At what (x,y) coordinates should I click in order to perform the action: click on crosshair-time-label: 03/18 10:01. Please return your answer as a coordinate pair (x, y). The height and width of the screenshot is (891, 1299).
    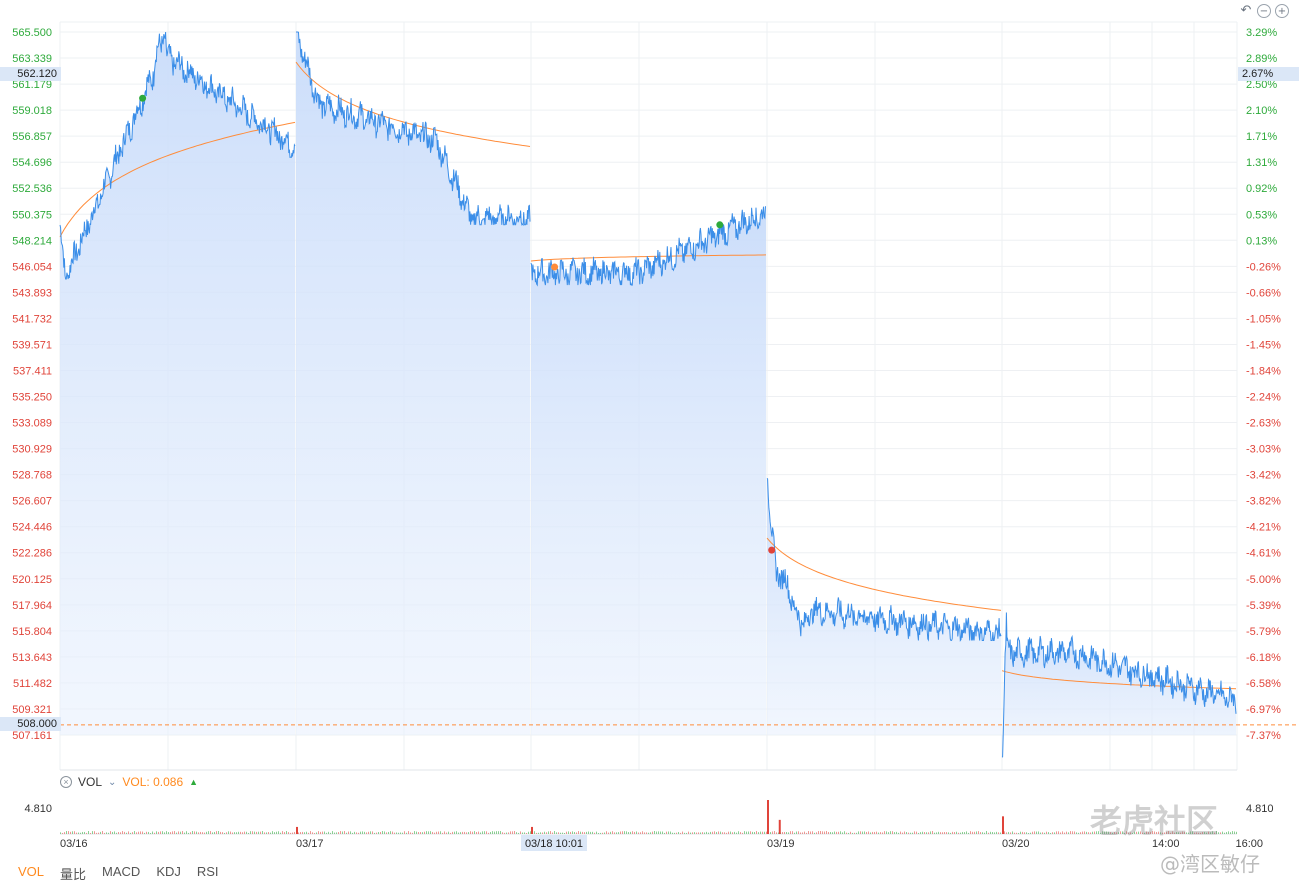
    Looking at the image, I should click on (554, 844).